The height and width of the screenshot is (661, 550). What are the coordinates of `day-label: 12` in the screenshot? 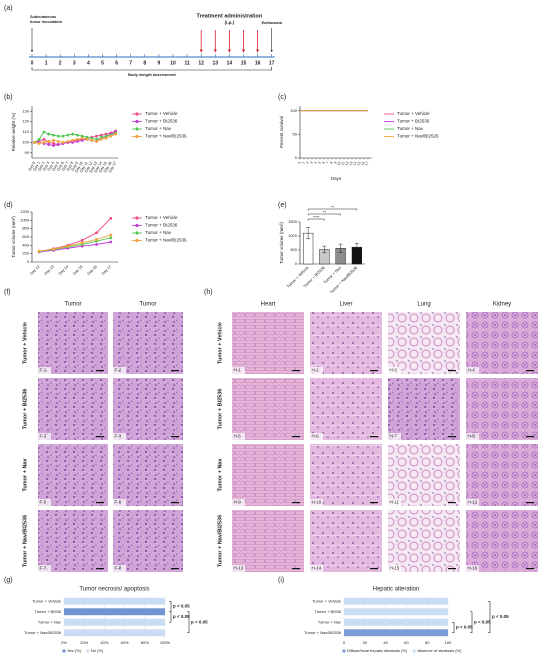 It's located at (201, 63).